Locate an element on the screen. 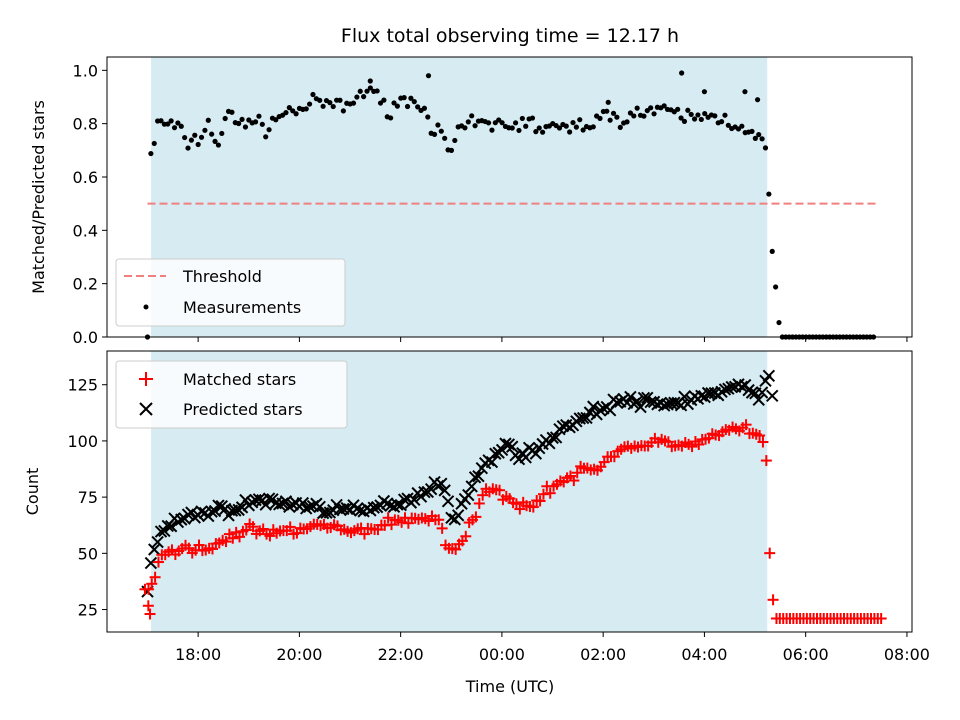 The width and height of the screenshot is (960, 720). bottom-y-tick-label: 100 is located at coordinates (82, 441).